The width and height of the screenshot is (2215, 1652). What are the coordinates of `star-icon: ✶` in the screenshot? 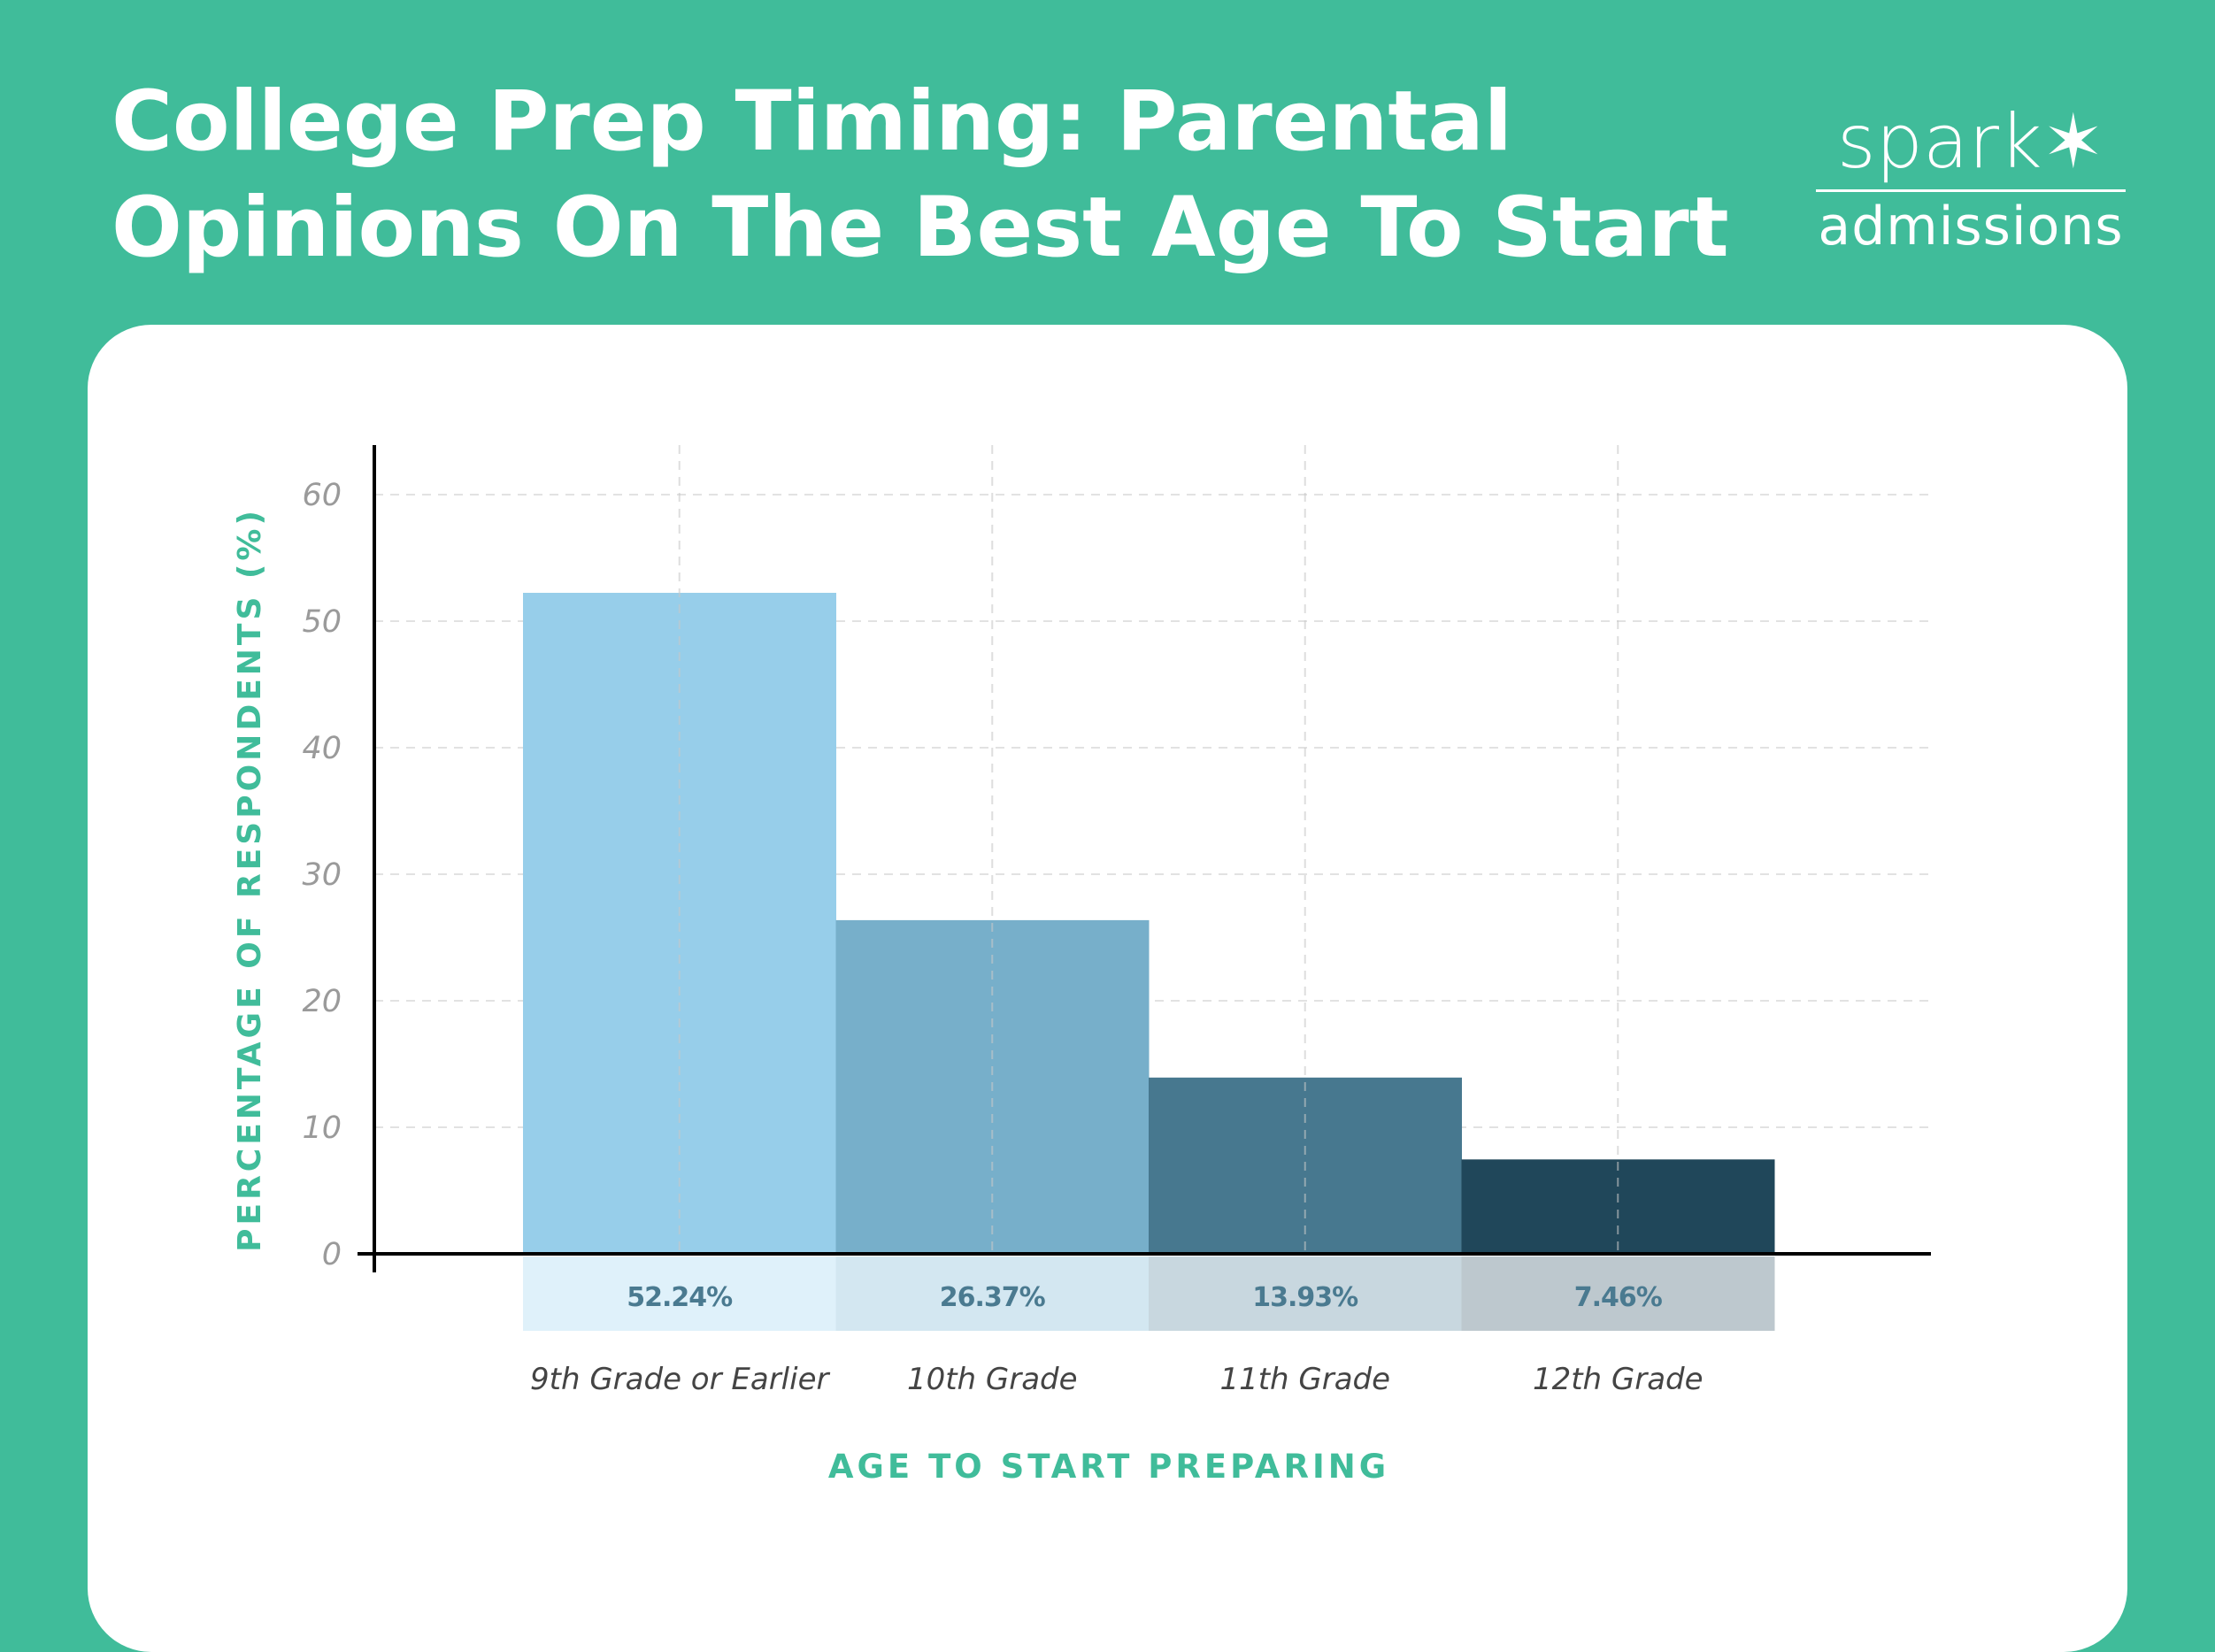 It's located at (2074, 141).